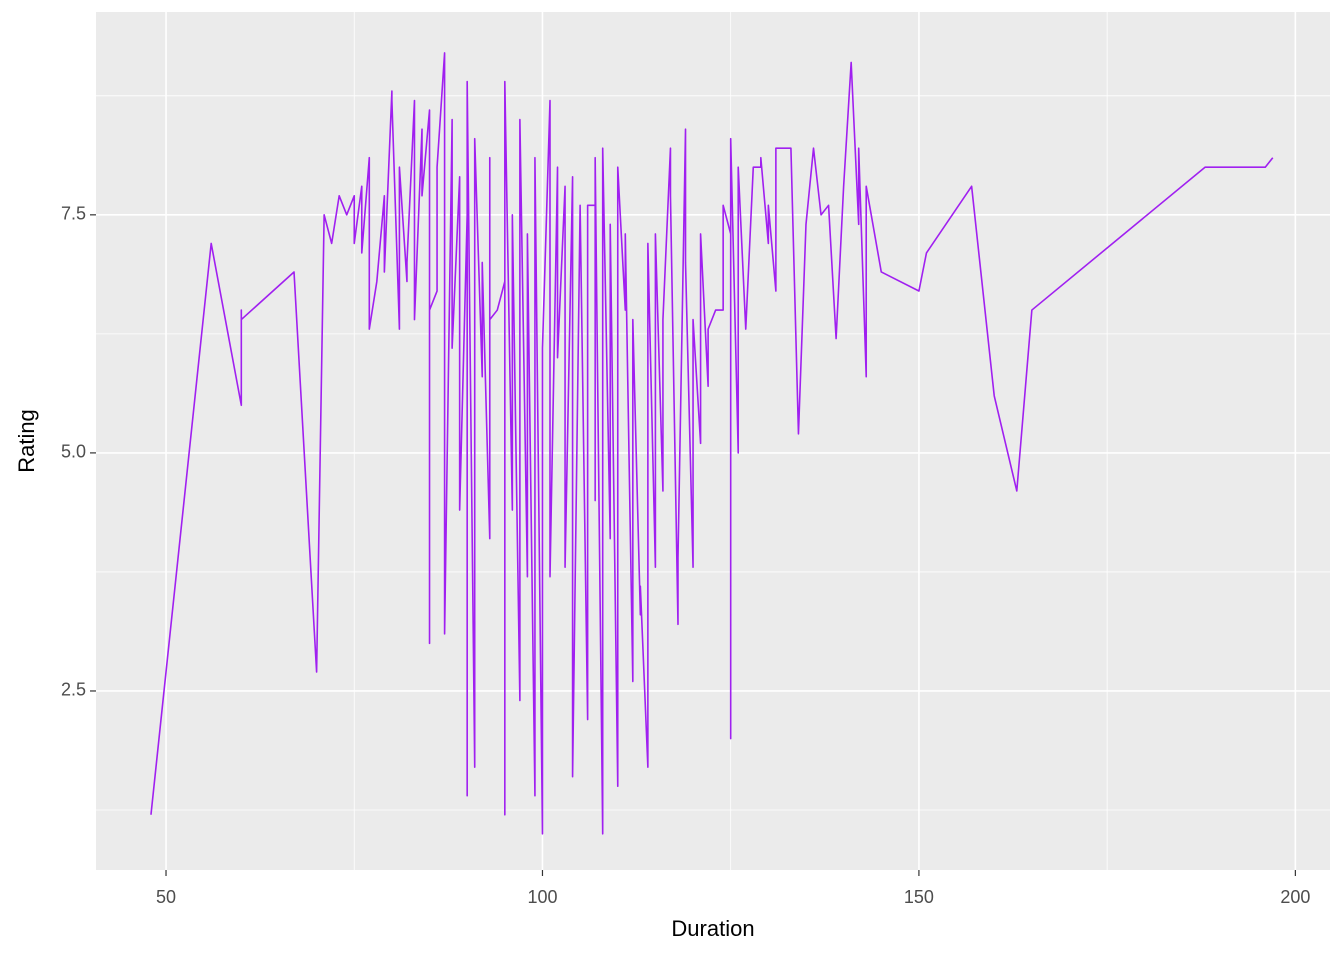 Image resolution: width=1344 pixels, height=960 pixels. What do you see at coordinates (73, 452) in the screenshot?
I see `y-tick-label: 5.0` at bounding box center [73, 452].